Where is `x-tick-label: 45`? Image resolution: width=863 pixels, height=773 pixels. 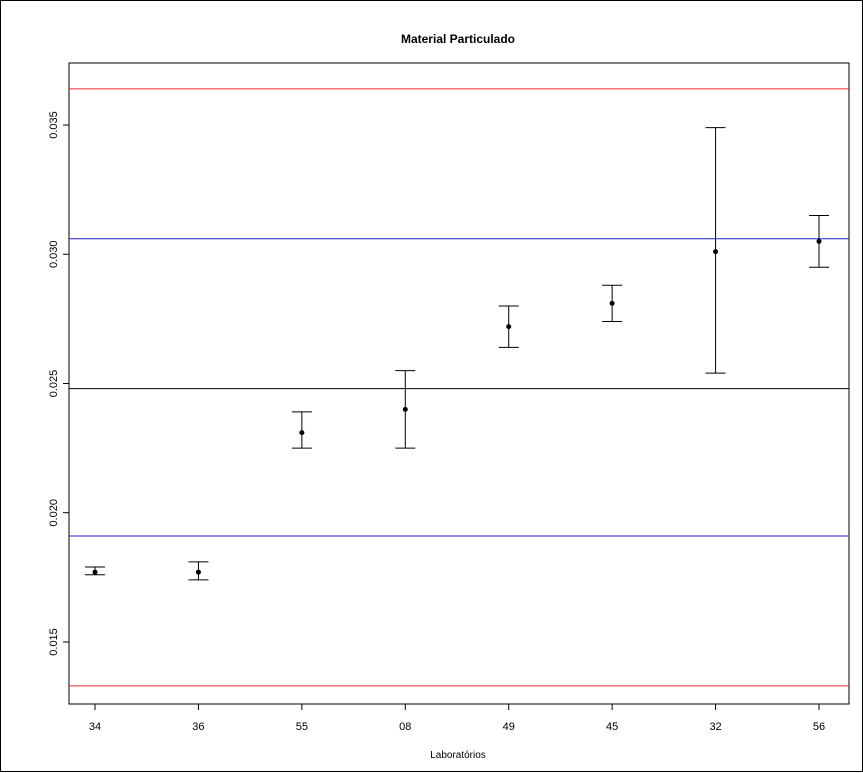 x-tick-label: 45 is located at coordinates (612, 727).